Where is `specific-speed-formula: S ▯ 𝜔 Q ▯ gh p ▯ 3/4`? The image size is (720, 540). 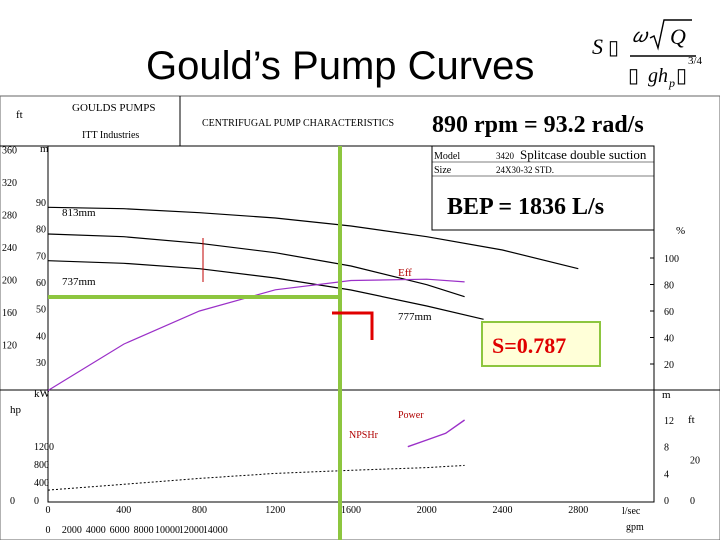
specific-speed-formula: S ▯ 𝜔 Q ▯ gh p ▯ 3/4 is located at coordinates (647, 54).